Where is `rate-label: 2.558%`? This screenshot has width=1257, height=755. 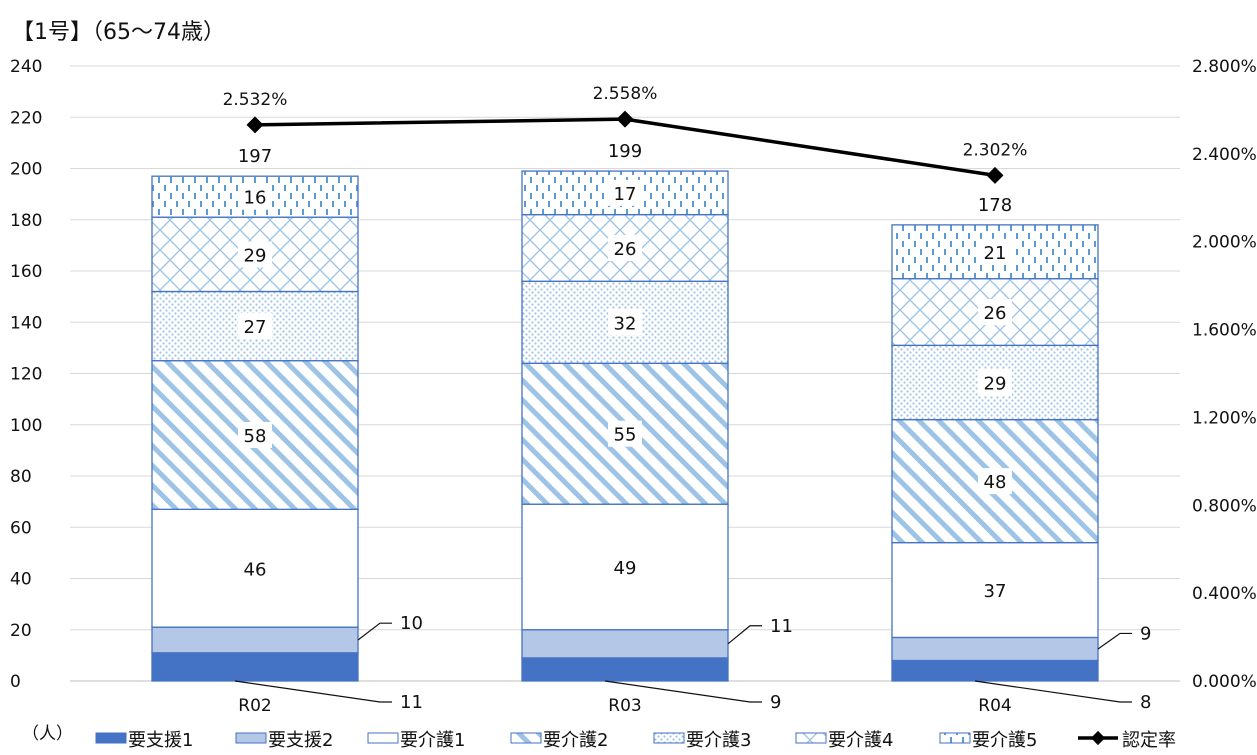 rate-label: 2.558% is located at coordinates (625, 94).